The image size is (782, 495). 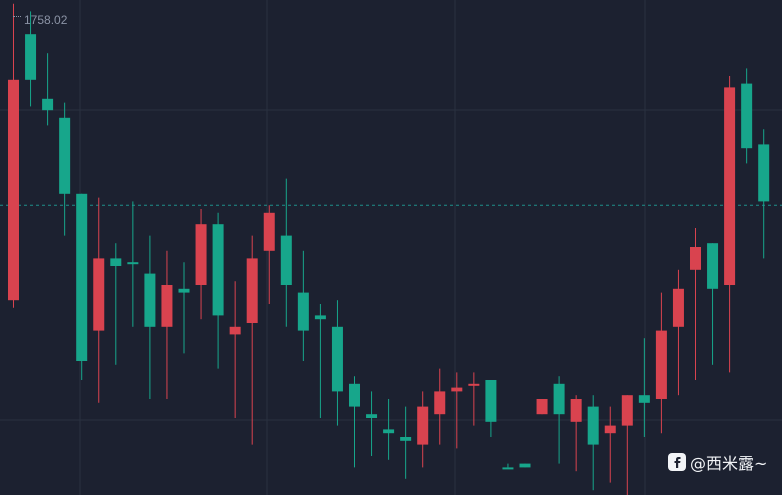 I want to click on watermark: @西米露~, so click(x=717, y=462).